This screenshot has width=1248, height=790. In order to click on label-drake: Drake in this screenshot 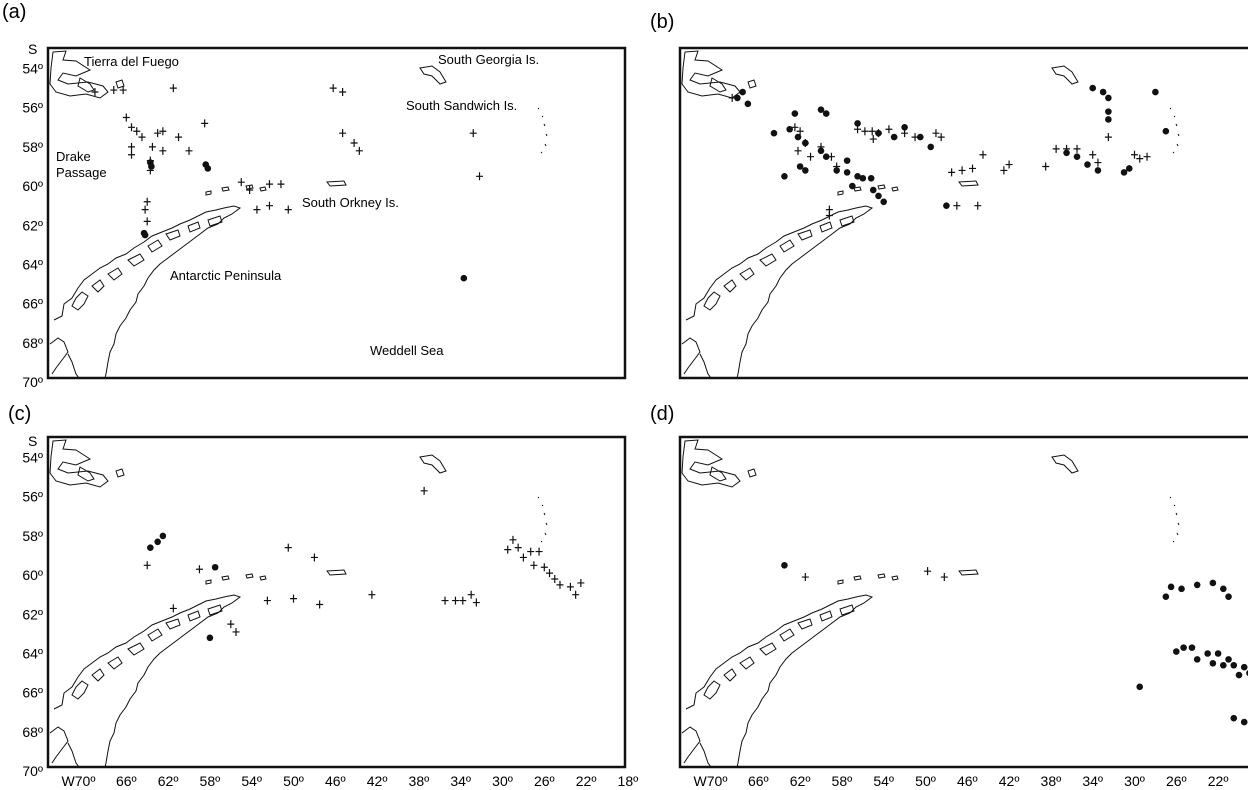, I will do `click(73, 156)`.